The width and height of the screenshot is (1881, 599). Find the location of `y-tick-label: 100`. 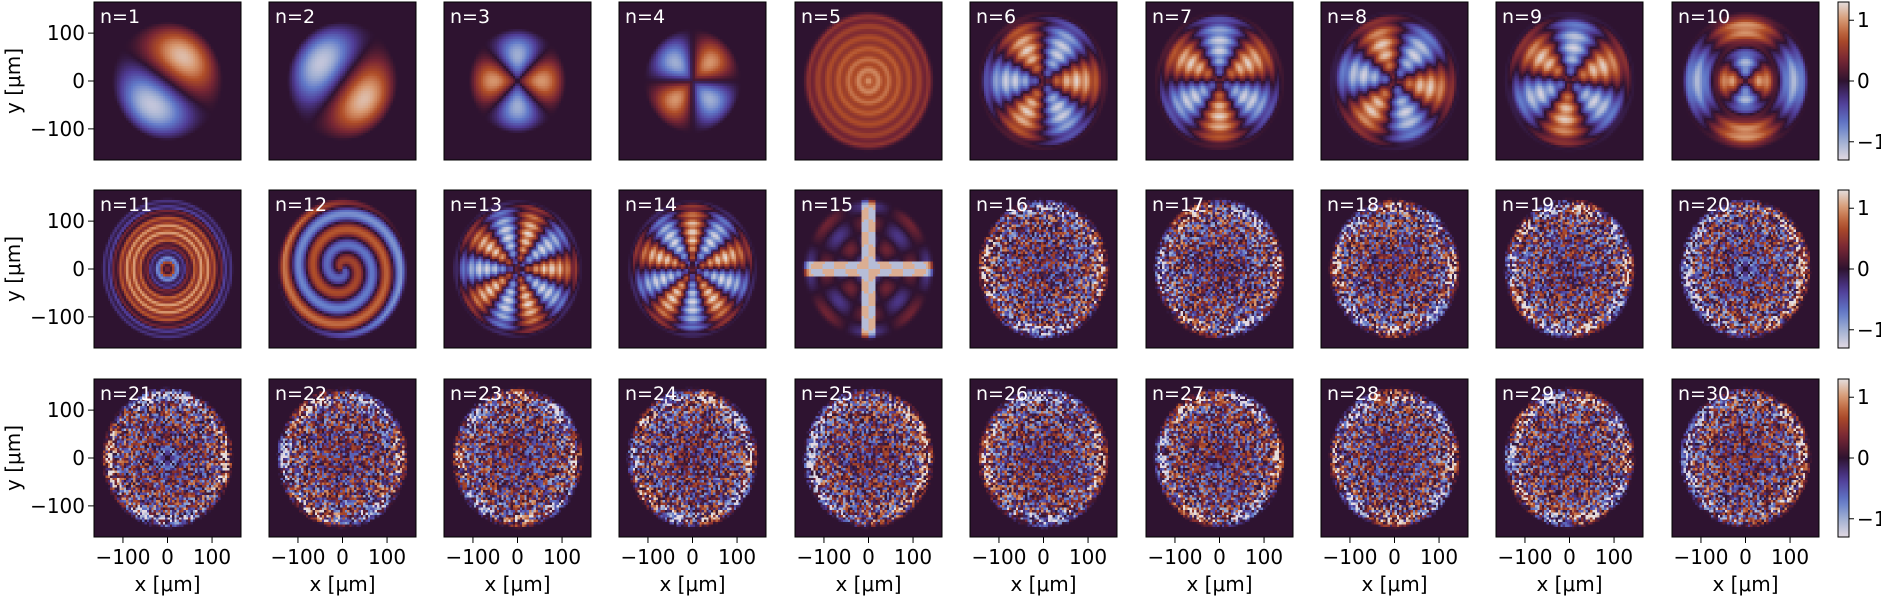

y-tick-label: 100 is located at coordinates (66, 33).